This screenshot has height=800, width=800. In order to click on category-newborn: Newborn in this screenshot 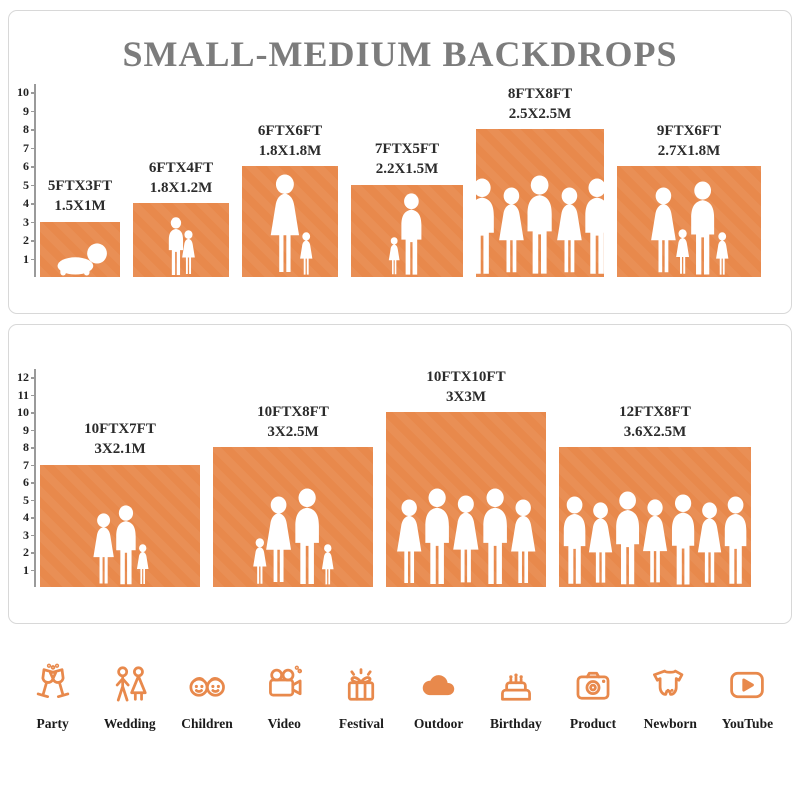, I will do `click(670, 697)`.